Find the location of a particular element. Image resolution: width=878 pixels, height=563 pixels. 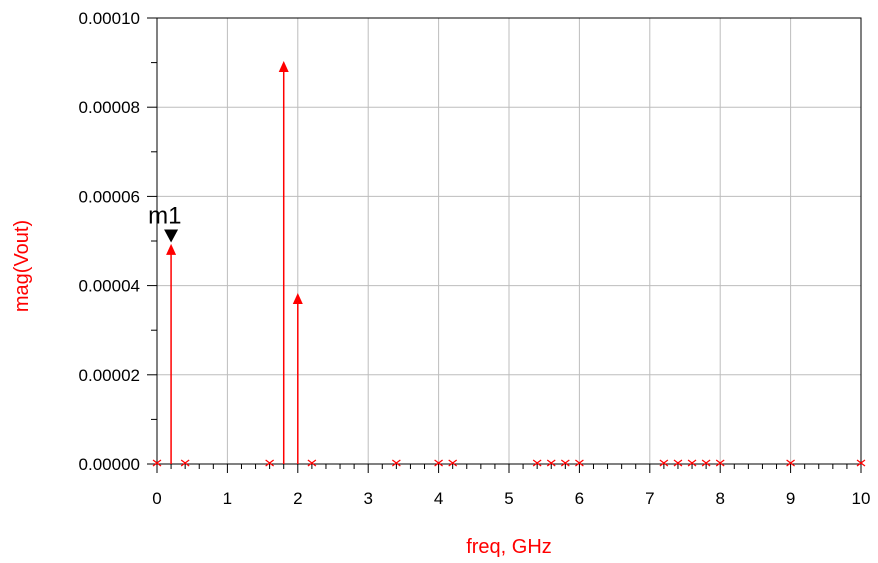

x-tick-label: 4 is located at coordinates (438, 498).